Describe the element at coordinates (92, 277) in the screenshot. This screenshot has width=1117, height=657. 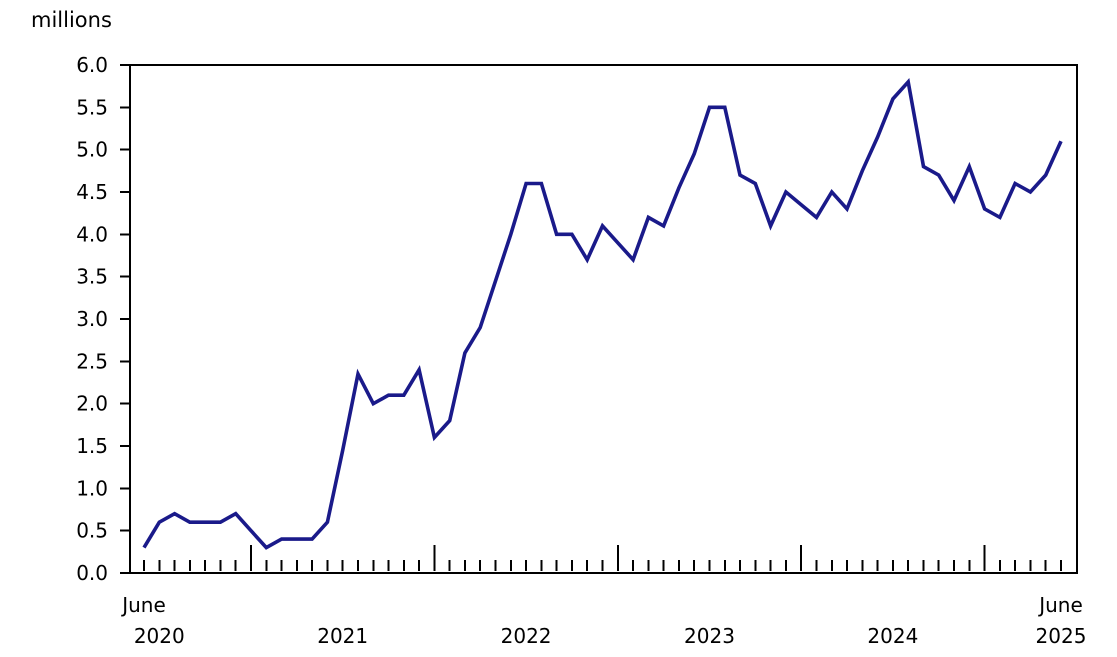
I see `y-axis-tick-label: 3.5` at that location.